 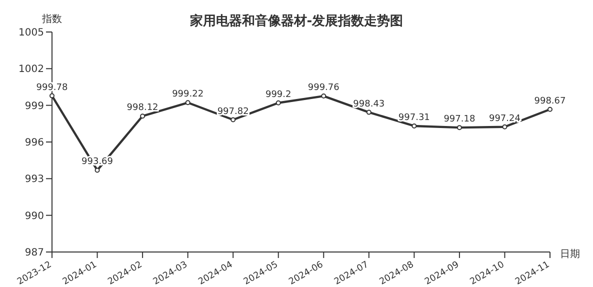 I want to click on y-tick-label: 999, so click(x=34, y=106).